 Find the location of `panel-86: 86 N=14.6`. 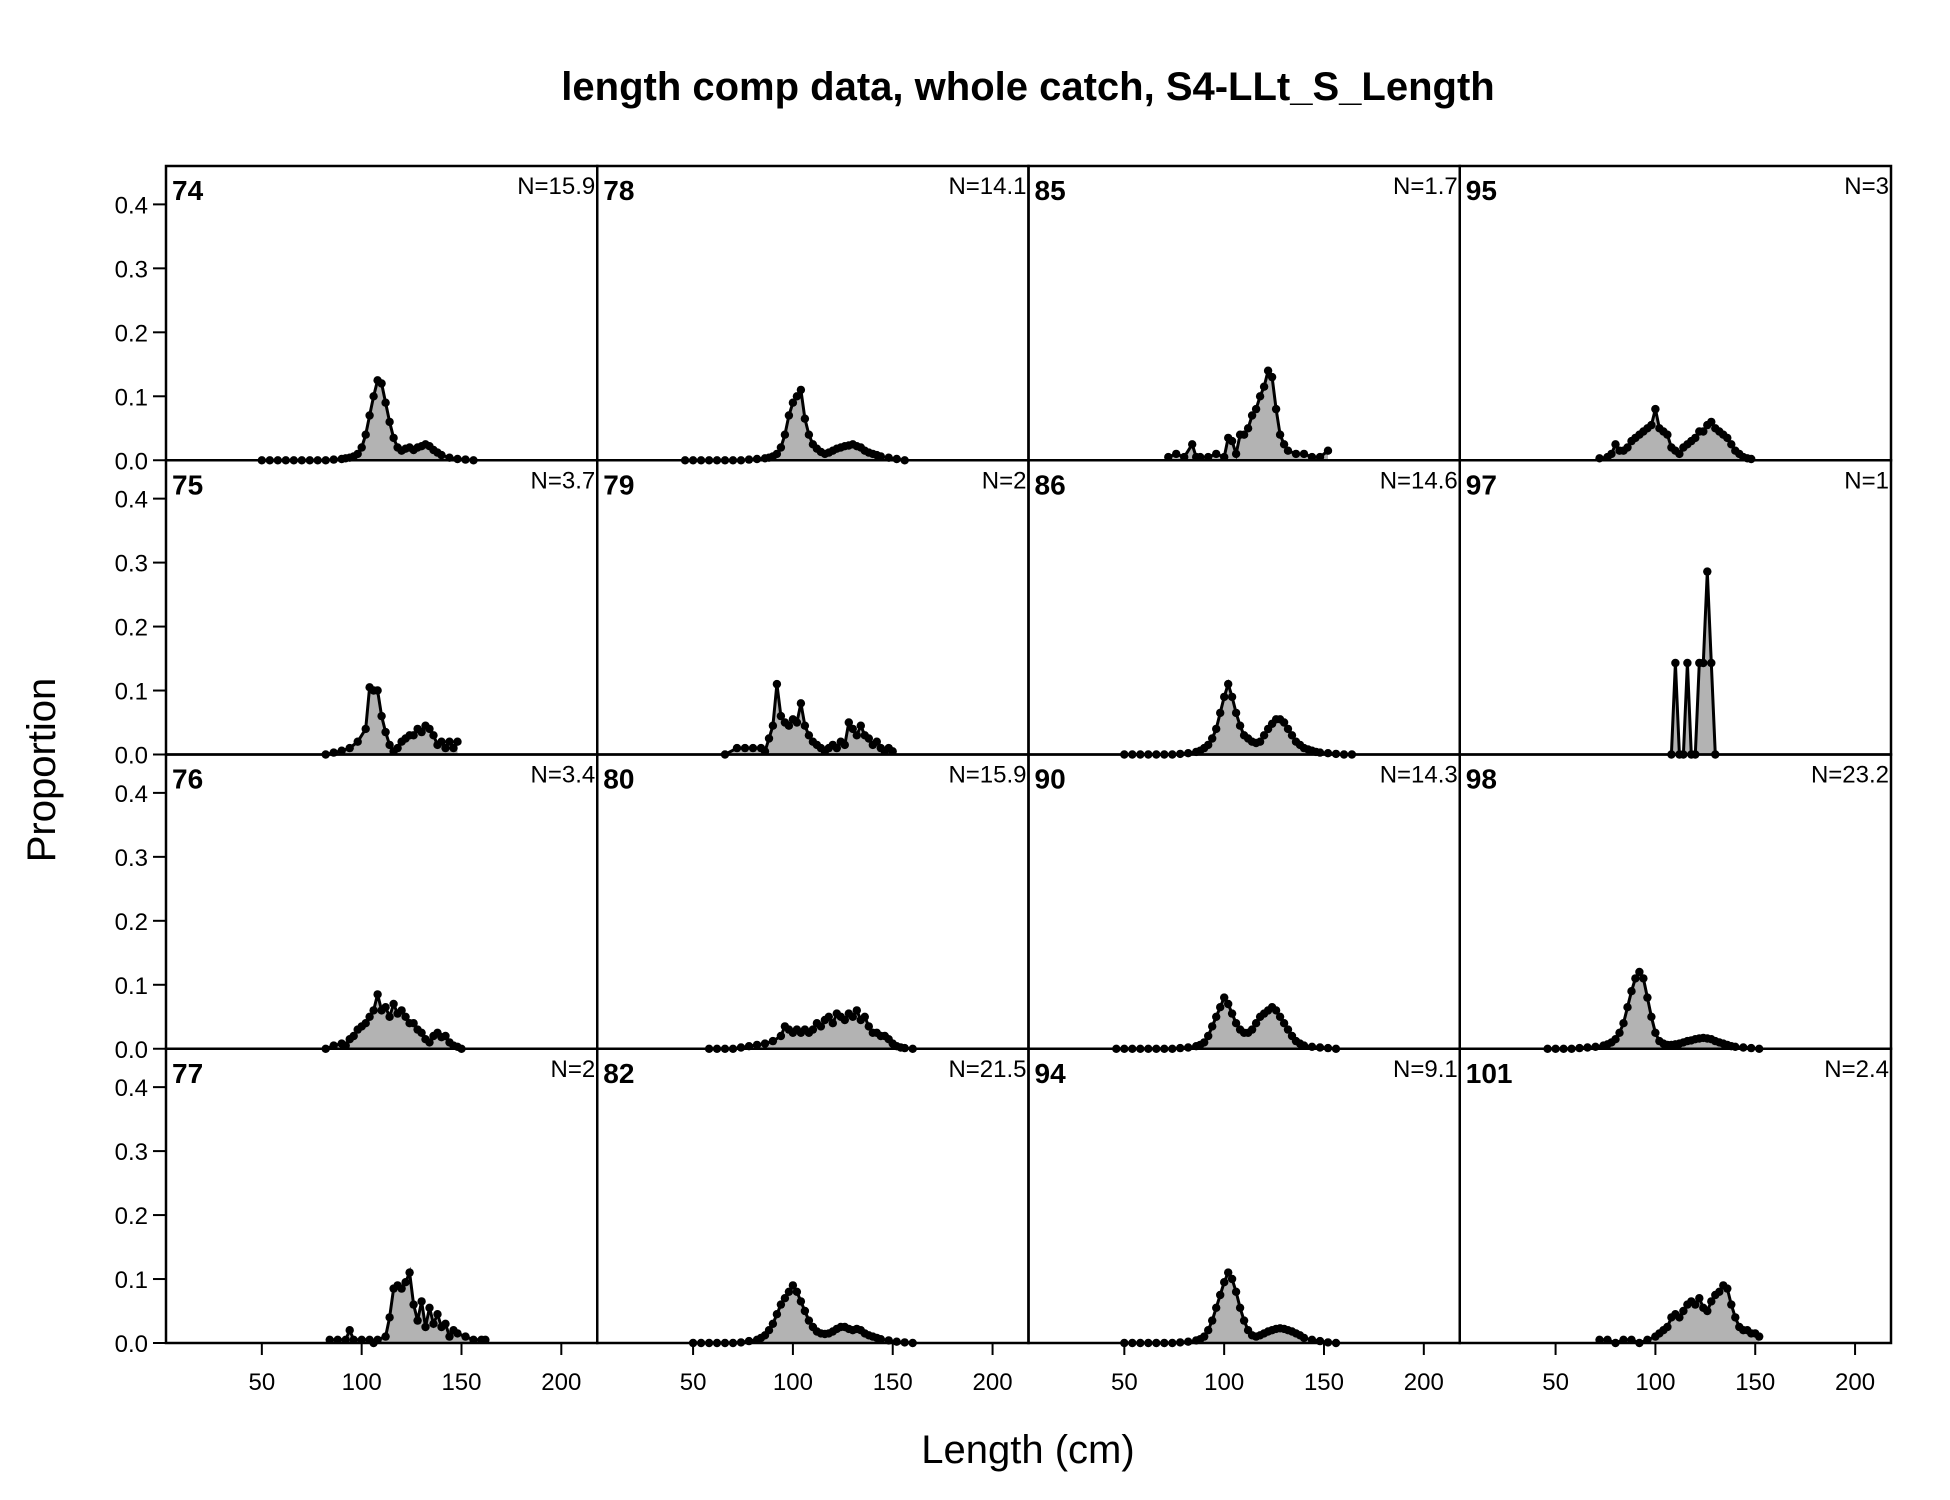

panel-86: 86 N=14.6 is located at coordinates (1244, 609).